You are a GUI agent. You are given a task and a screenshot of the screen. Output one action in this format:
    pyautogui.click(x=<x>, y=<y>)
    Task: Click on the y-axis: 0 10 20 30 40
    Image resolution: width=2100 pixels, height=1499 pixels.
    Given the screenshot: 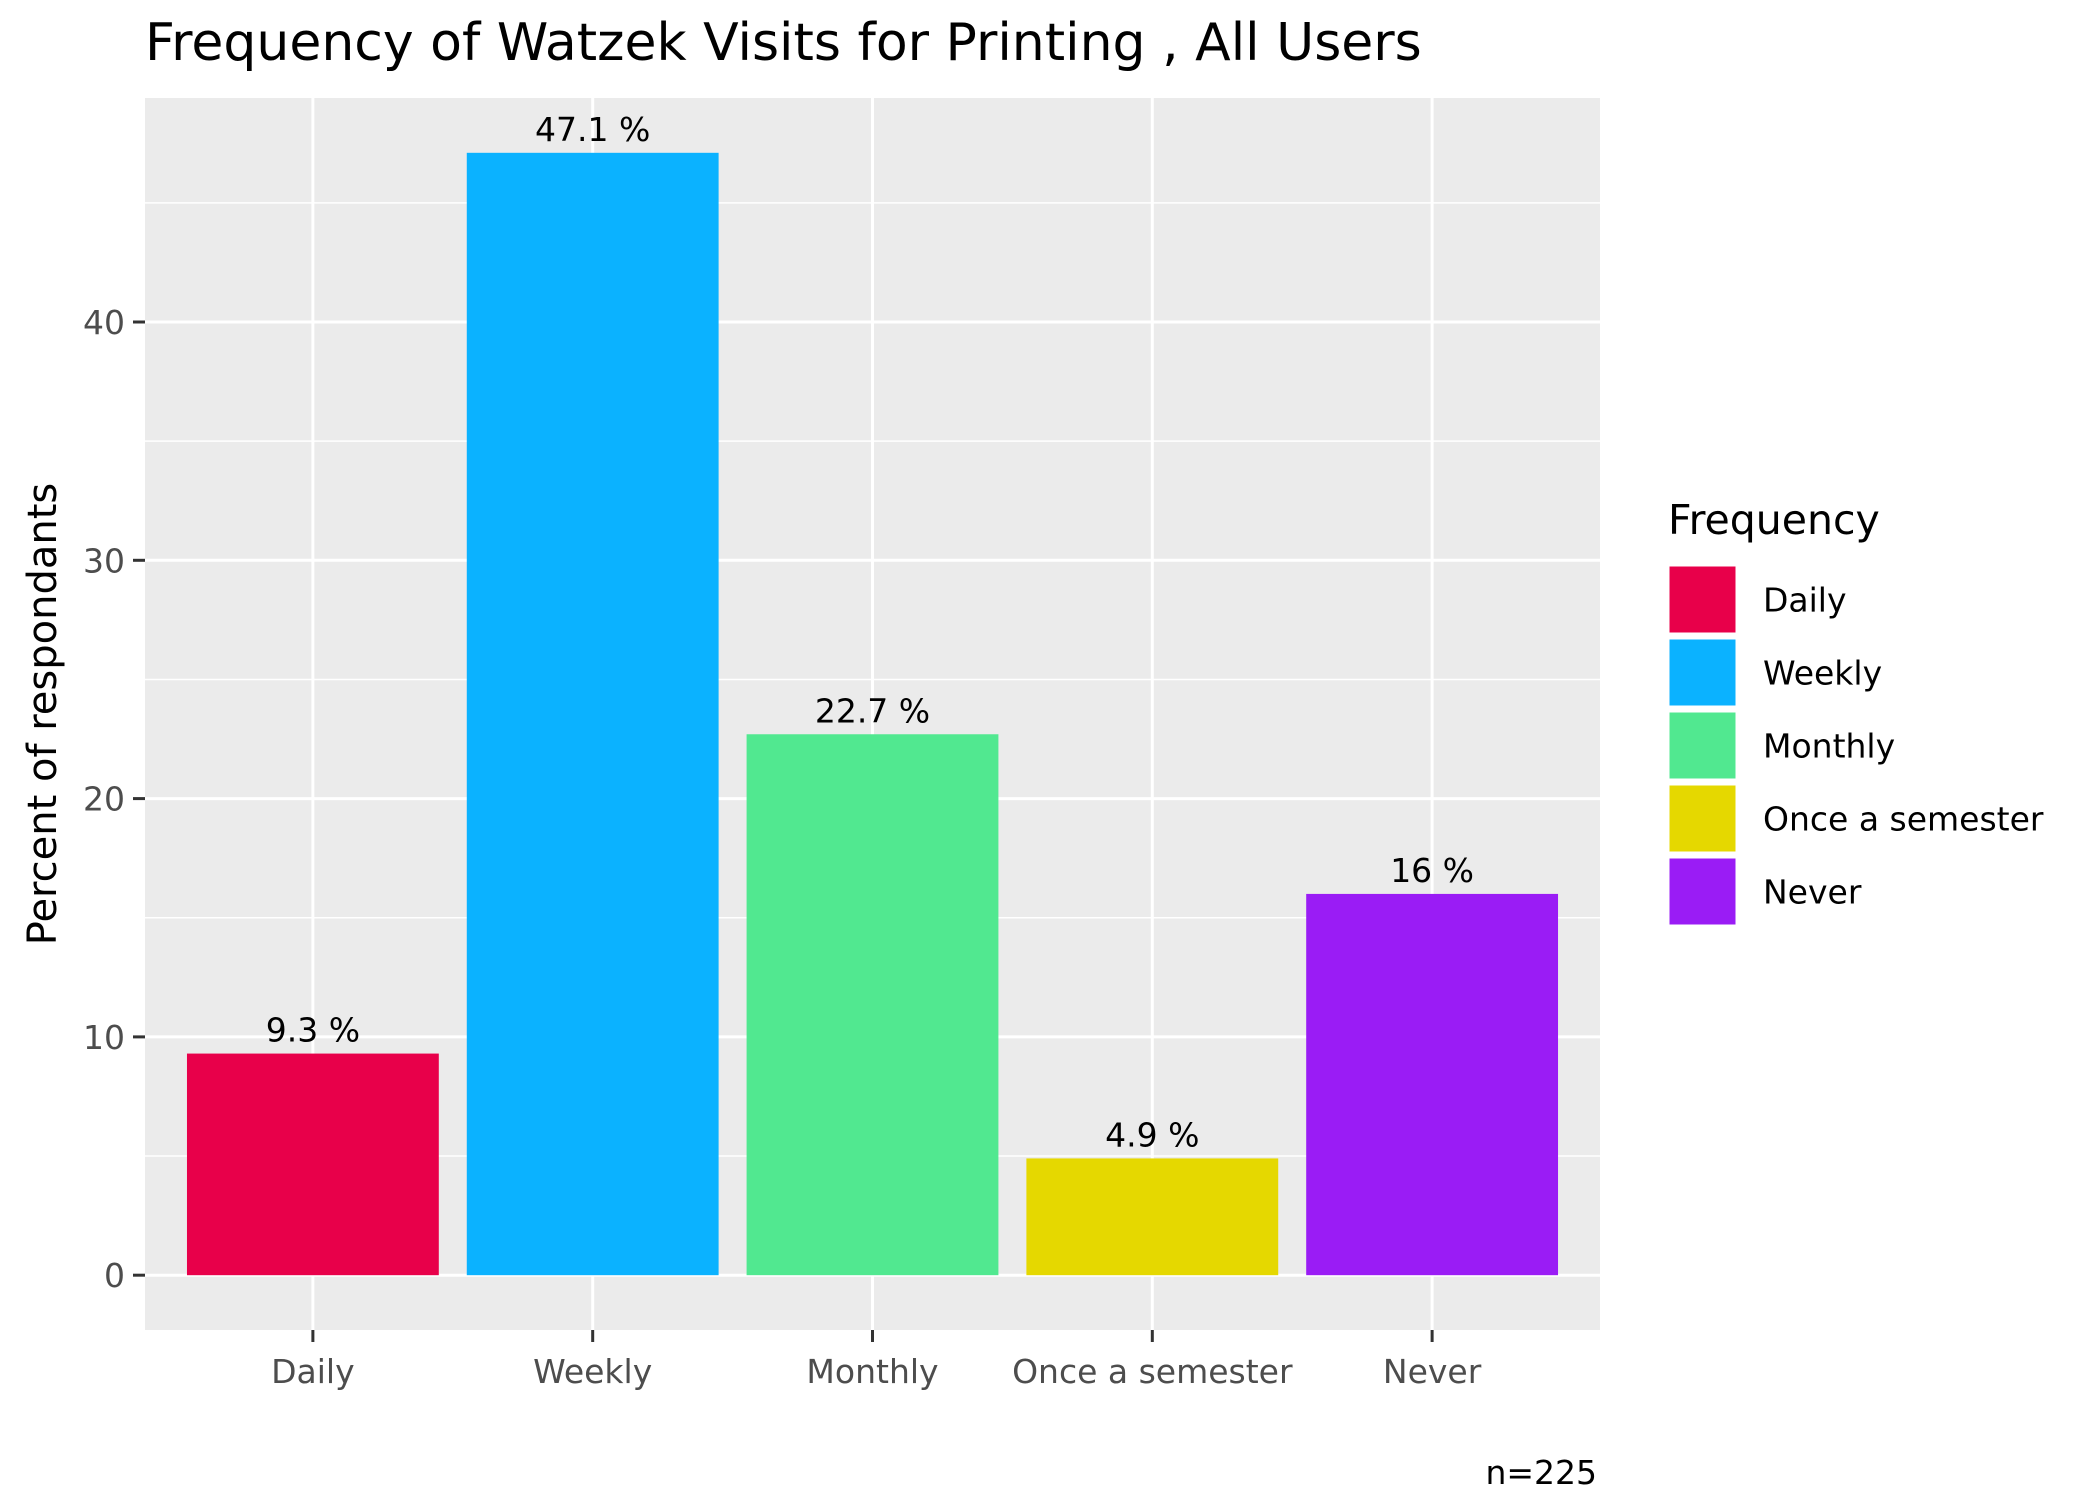 What is the action you would take?
    pyautogui.click(x=114, y=799)
    